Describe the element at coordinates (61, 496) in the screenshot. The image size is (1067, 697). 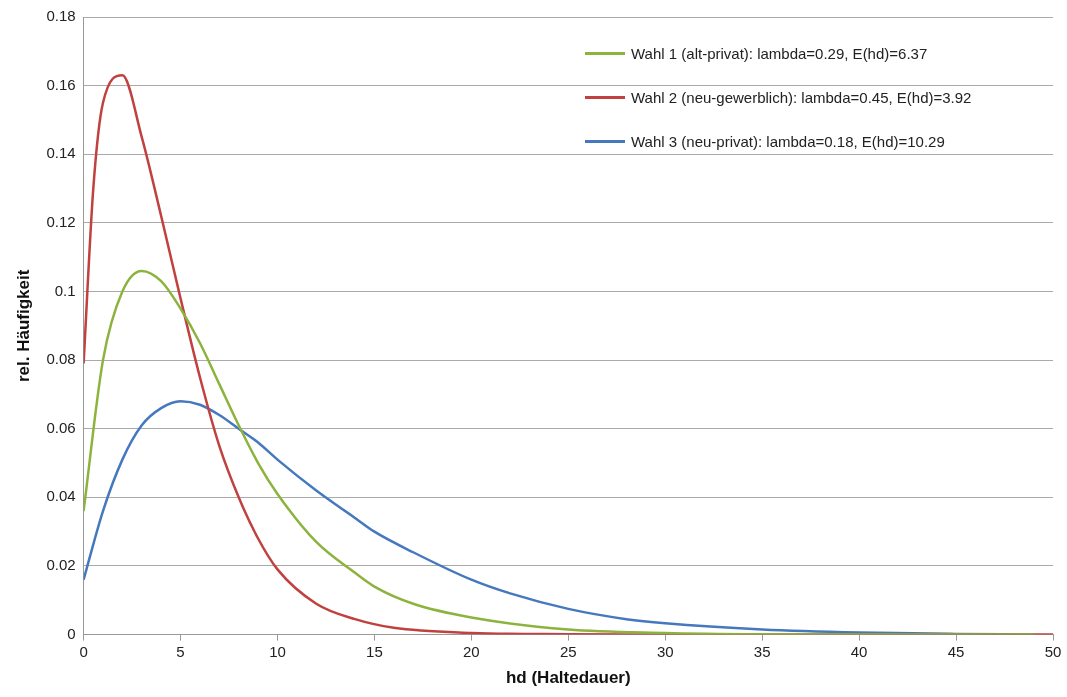
I see `y-tick-label: 0.04` at that location.